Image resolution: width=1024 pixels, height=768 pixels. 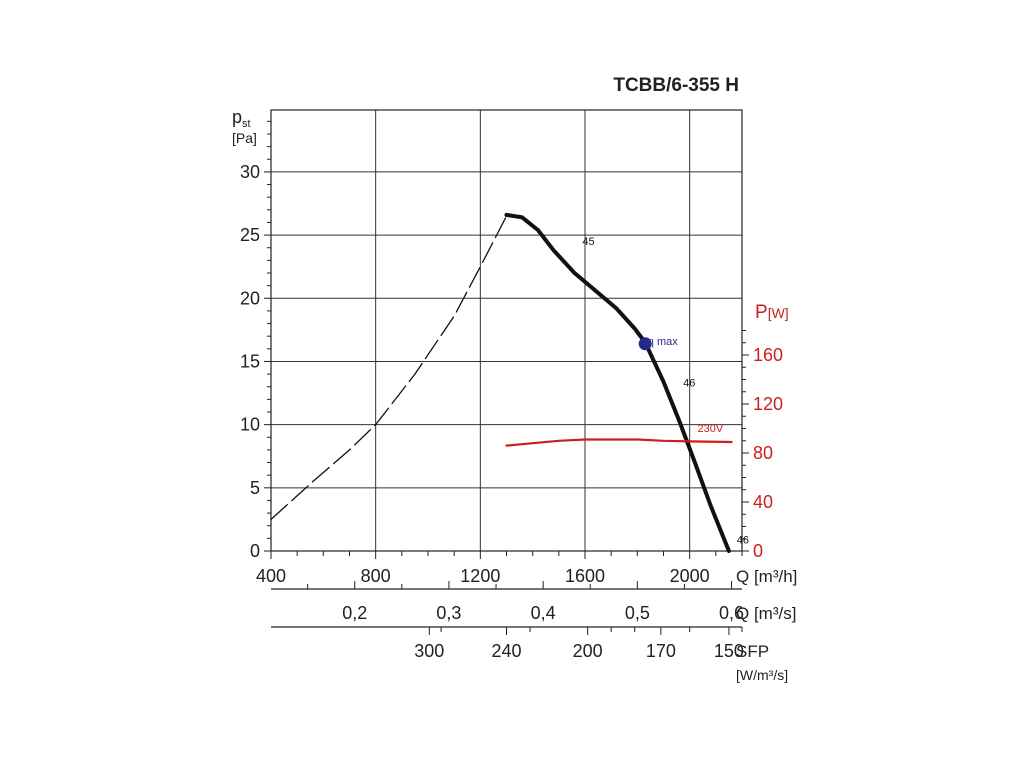 What do you see at coordinates (250, 425) in the screenshot?
I see `y-tick-label: 10` at bounding box center [250, 425].